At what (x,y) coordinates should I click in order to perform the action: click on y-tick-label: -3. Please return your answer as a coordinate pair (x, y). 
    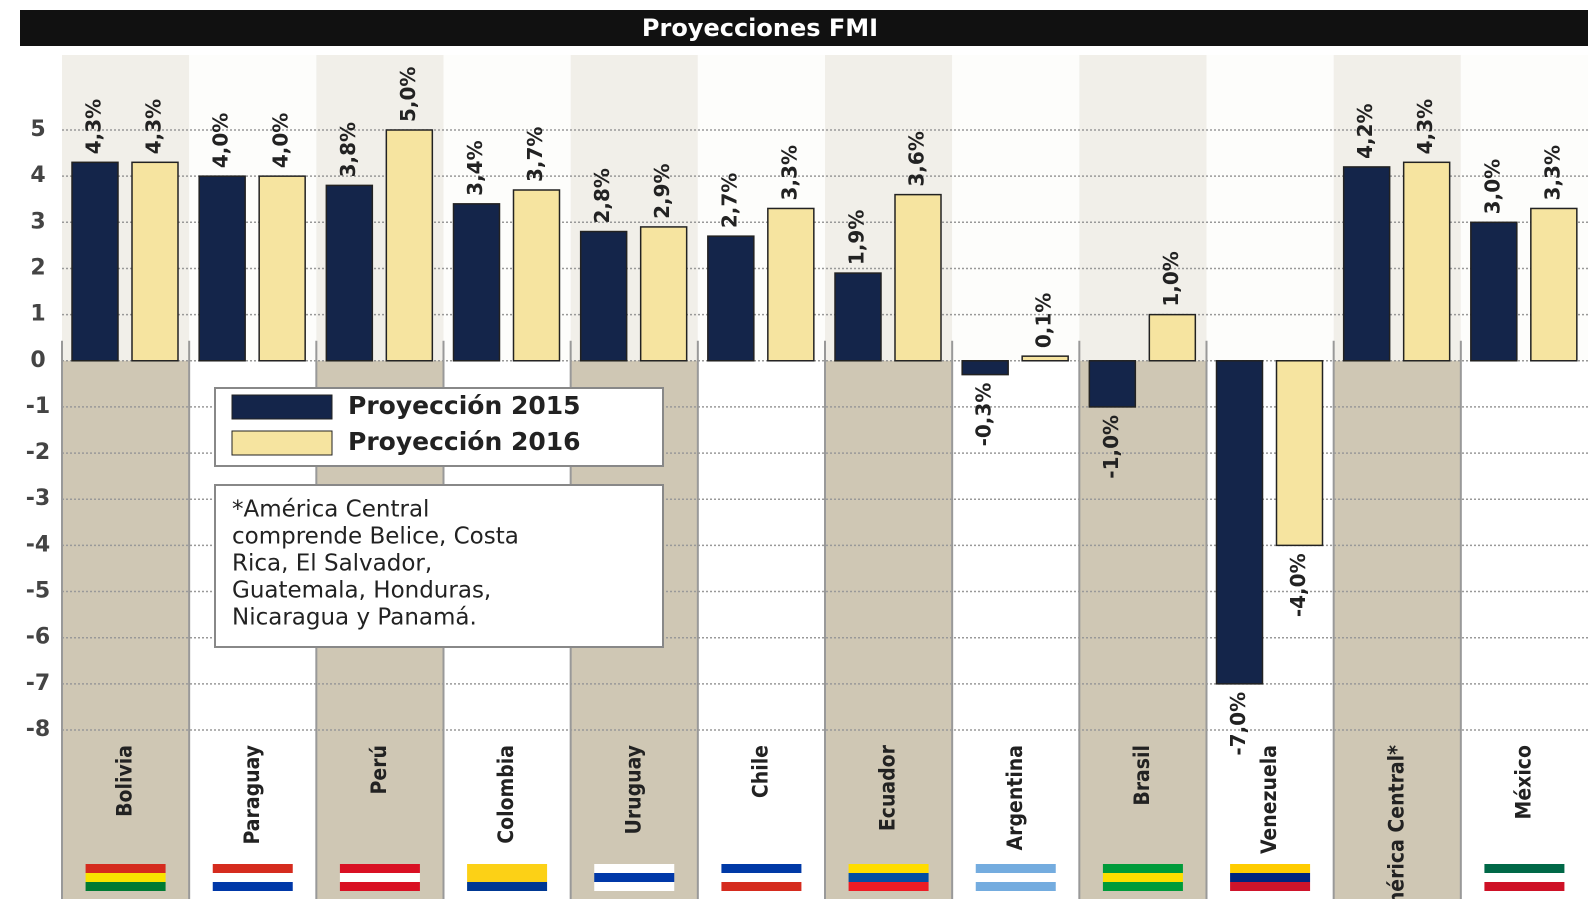
    Looking at the image, I should click on (38, 498).